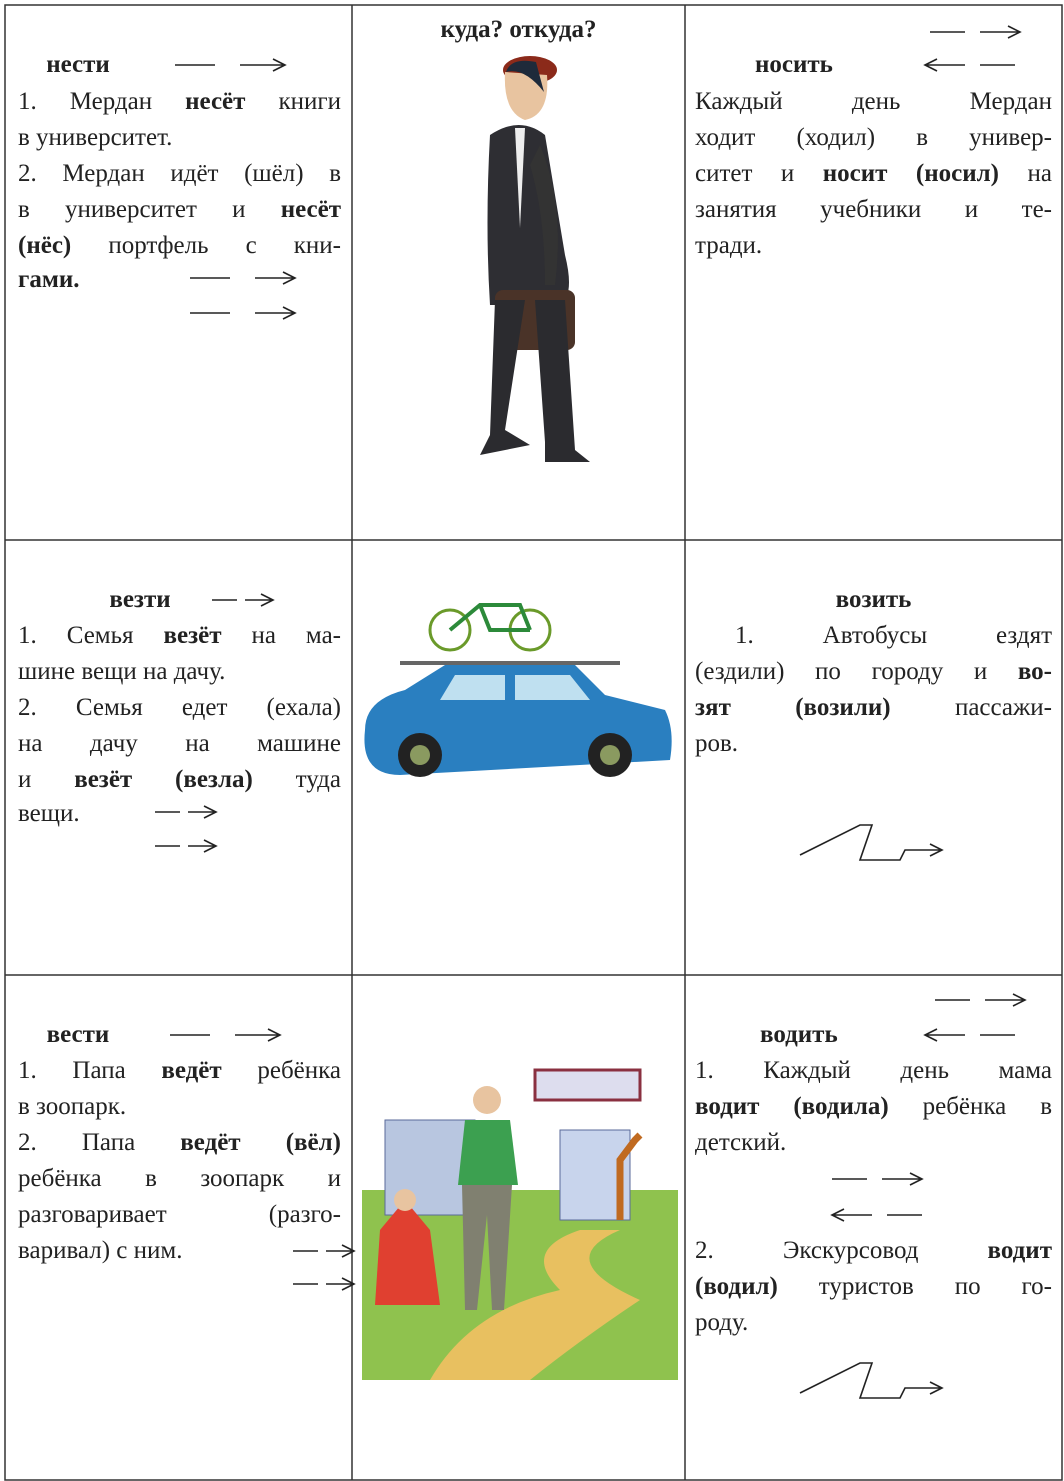 The width and height of the screenshot is (1064, 1481). I want to click on text-line: и везёт (везла) туда, so click(179, 779).